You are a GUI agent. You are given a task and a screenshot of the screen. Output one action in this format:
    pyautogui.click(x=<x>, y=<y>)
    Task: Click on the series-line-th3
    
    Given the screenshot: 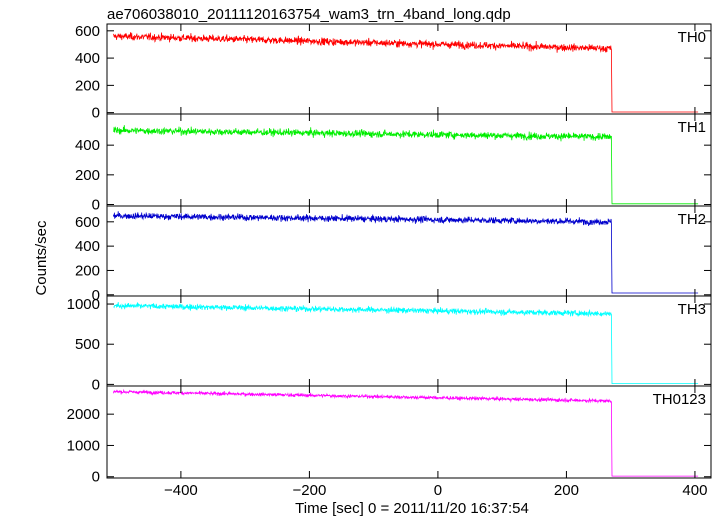 What is the action you would take?
    pyautogui.click(x=406, y=343)
    